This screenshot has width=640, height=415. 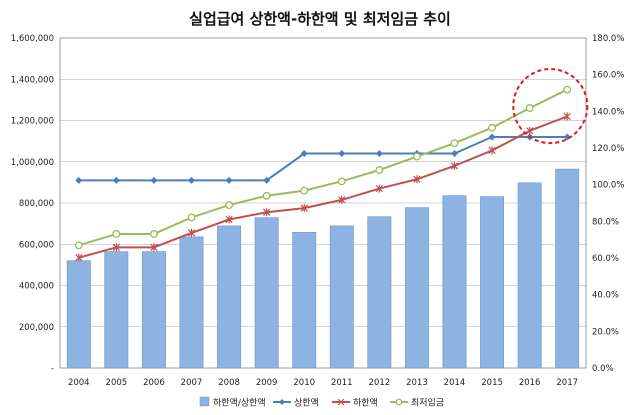 I want to click on legend-label: 최저임금, so click(x=427, y=403).